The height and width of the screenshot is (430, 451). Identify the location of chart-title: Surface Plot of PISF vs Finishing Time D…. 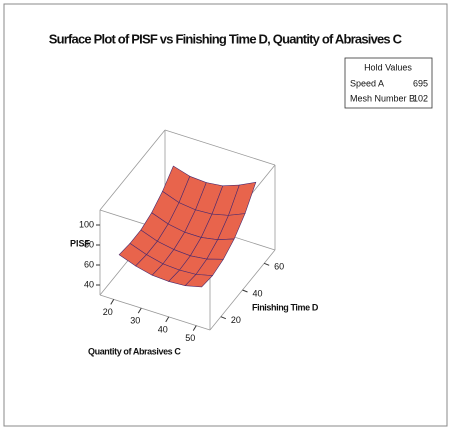
(226, 38).